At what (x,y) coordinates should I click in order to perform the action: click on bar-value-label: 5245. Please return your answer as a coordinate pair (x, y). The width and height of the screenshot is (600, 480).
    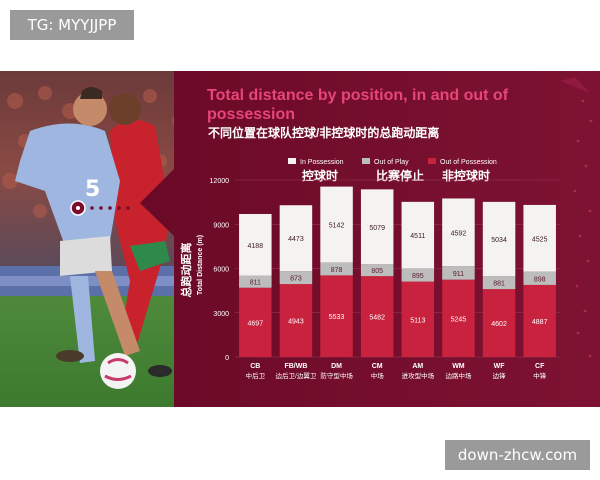
    Looking at the image, I should click on (459, 319).